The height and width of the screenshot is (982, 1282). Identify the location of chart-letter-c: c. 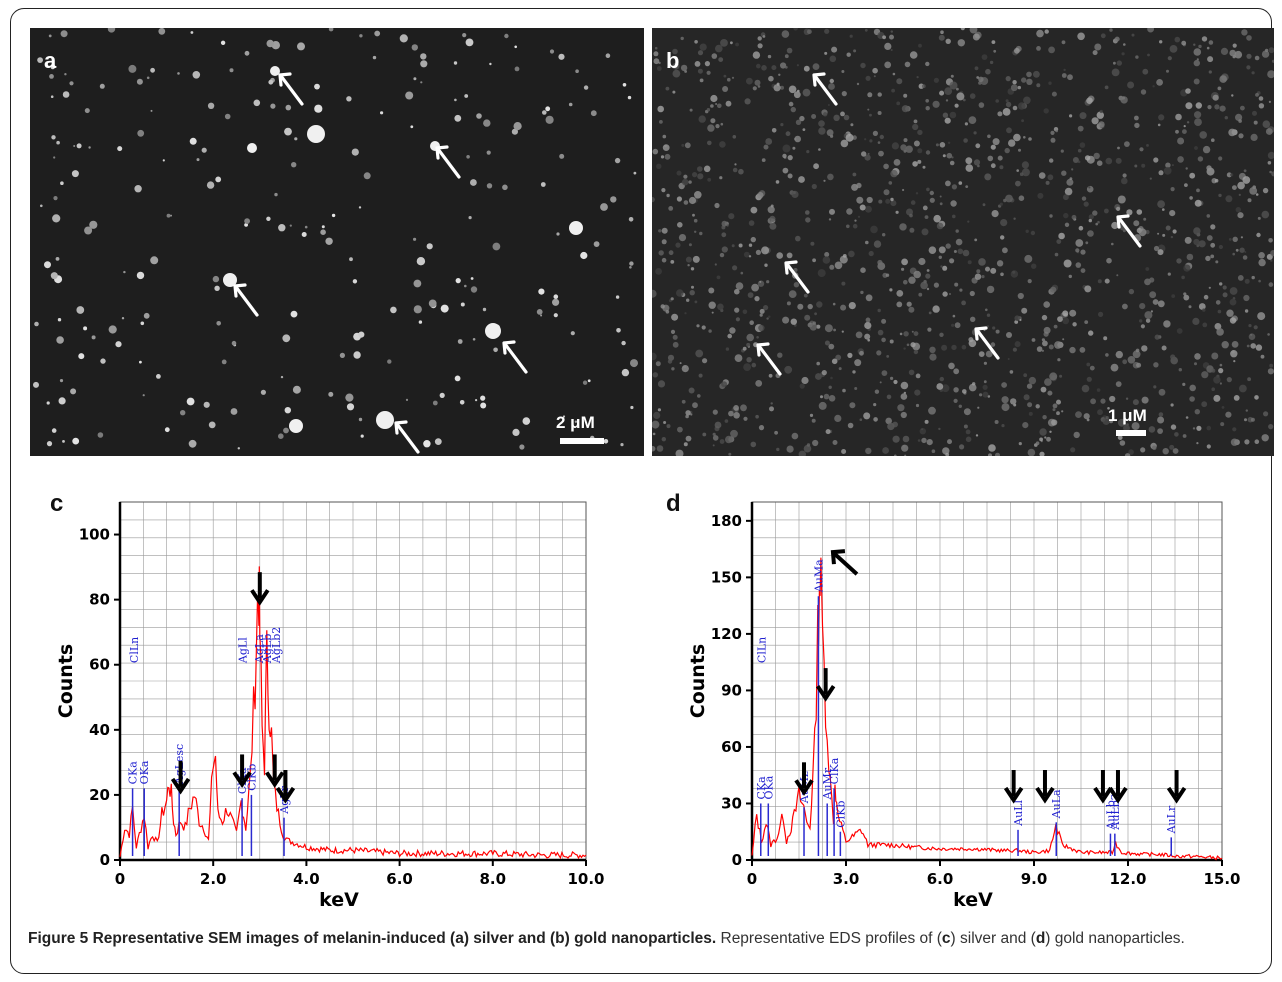
(57, 503).